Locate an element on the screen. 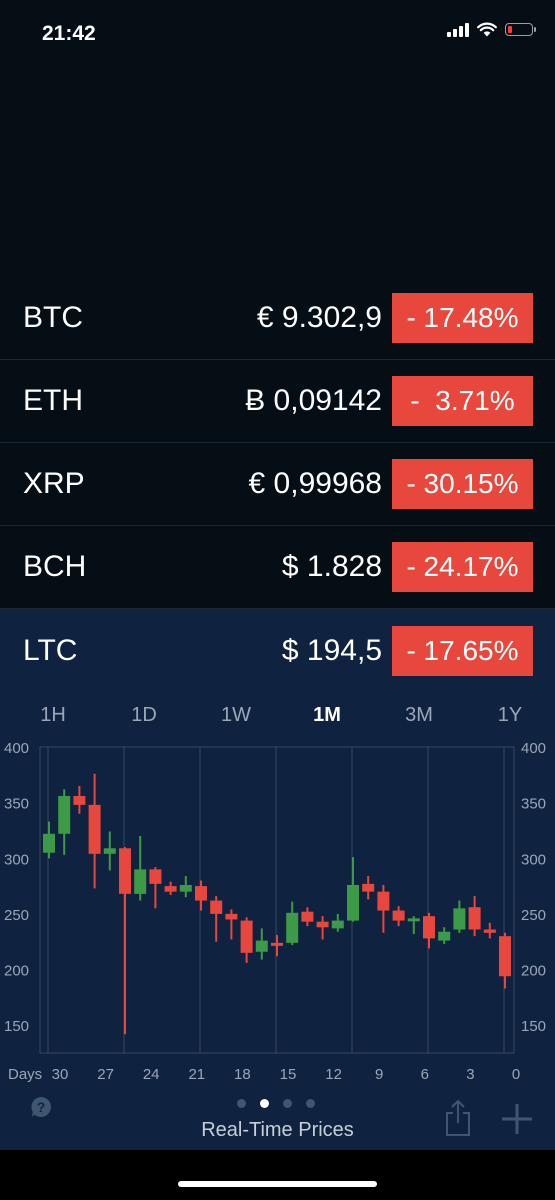 This screenshot has width=555, height=1200. x-tick-label: 24 is located at coordinates (151, 1074).